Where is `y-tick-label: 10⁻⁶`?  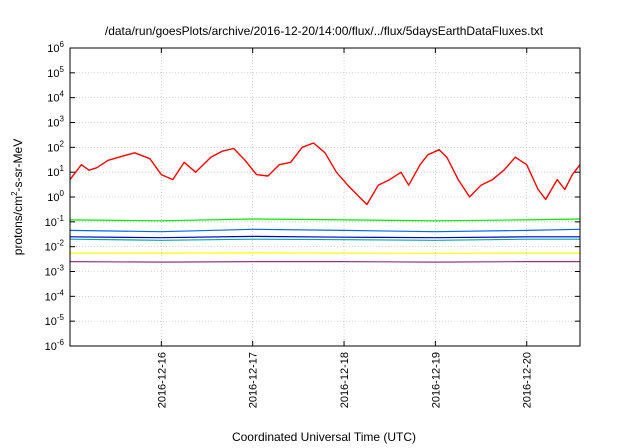 y-tick-label: 10⁻⁶ is located at coordinates (55, 345).